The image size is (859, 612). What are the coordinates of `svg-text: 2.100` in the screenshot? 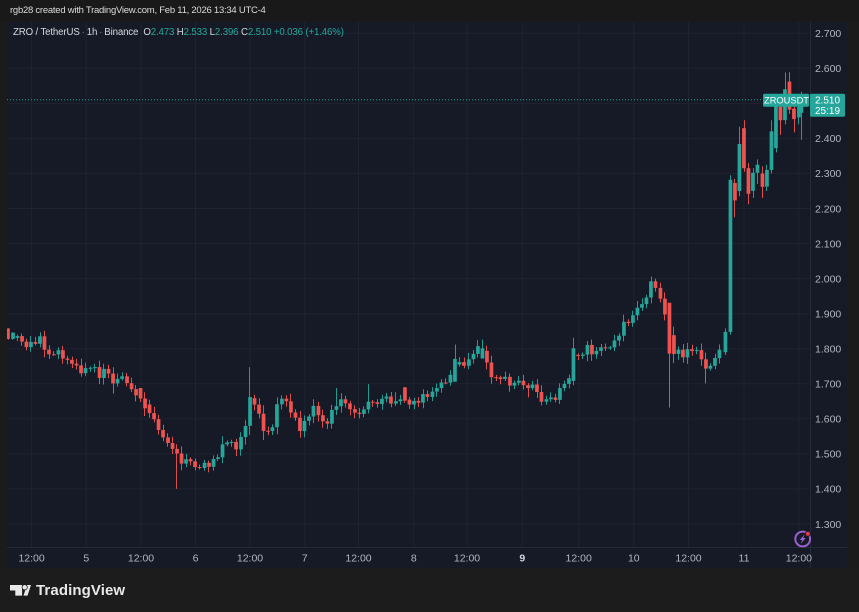 It's located at (828, 244).